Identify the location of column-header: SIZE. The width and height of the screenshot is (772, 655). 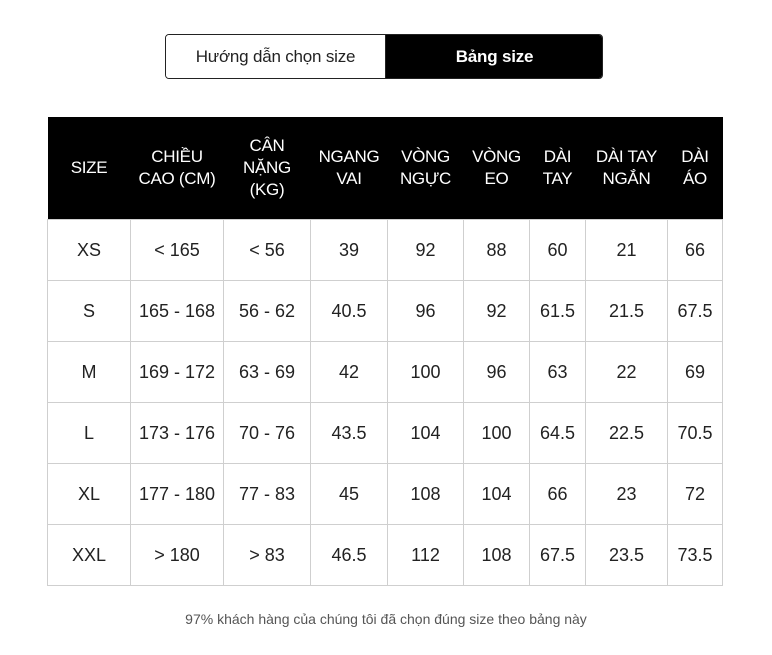
(89, 168).